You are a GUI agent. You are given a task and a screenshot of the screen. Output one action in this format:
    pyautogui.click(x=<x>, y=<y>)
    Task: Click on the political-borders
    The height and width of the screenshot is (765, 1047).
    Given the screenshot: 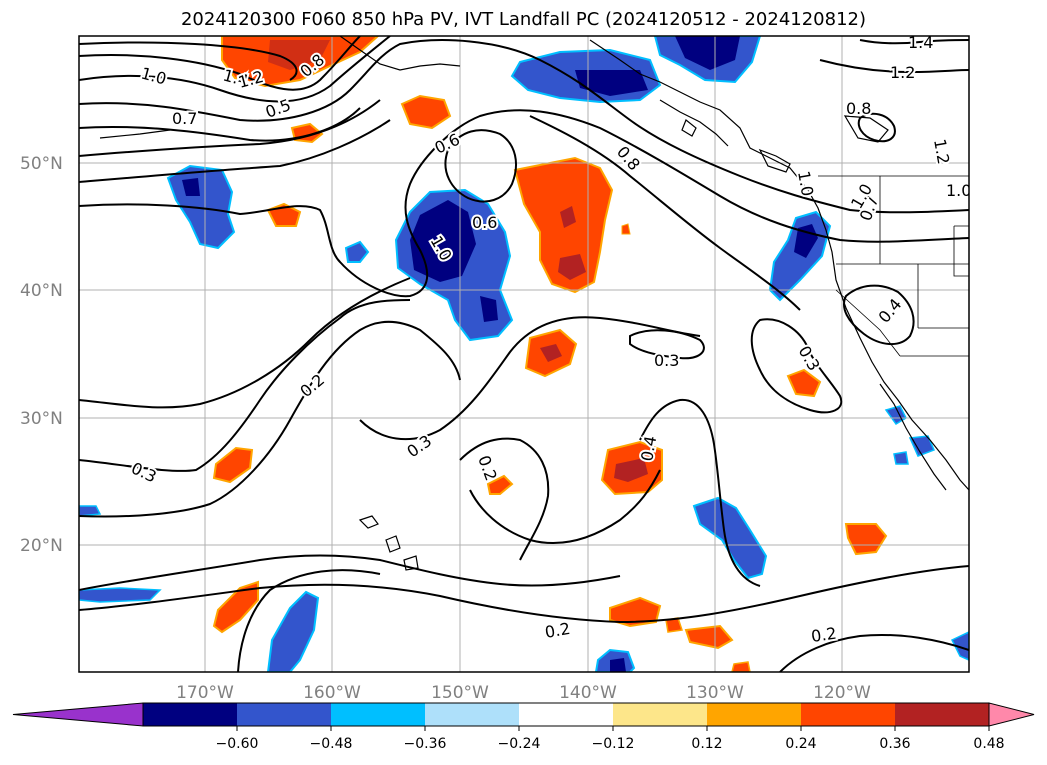 What is the action you would take?
    pyautogui.click(x=893, y=266)
    